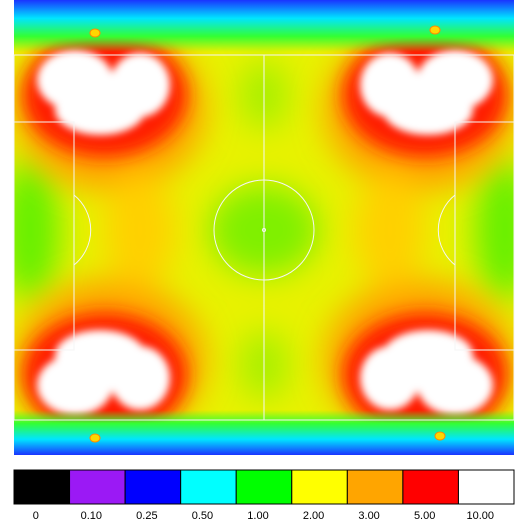 The height and width of the screenshot is (524, 520). I want to click on legend-label: 0.25, so click(147, 516).